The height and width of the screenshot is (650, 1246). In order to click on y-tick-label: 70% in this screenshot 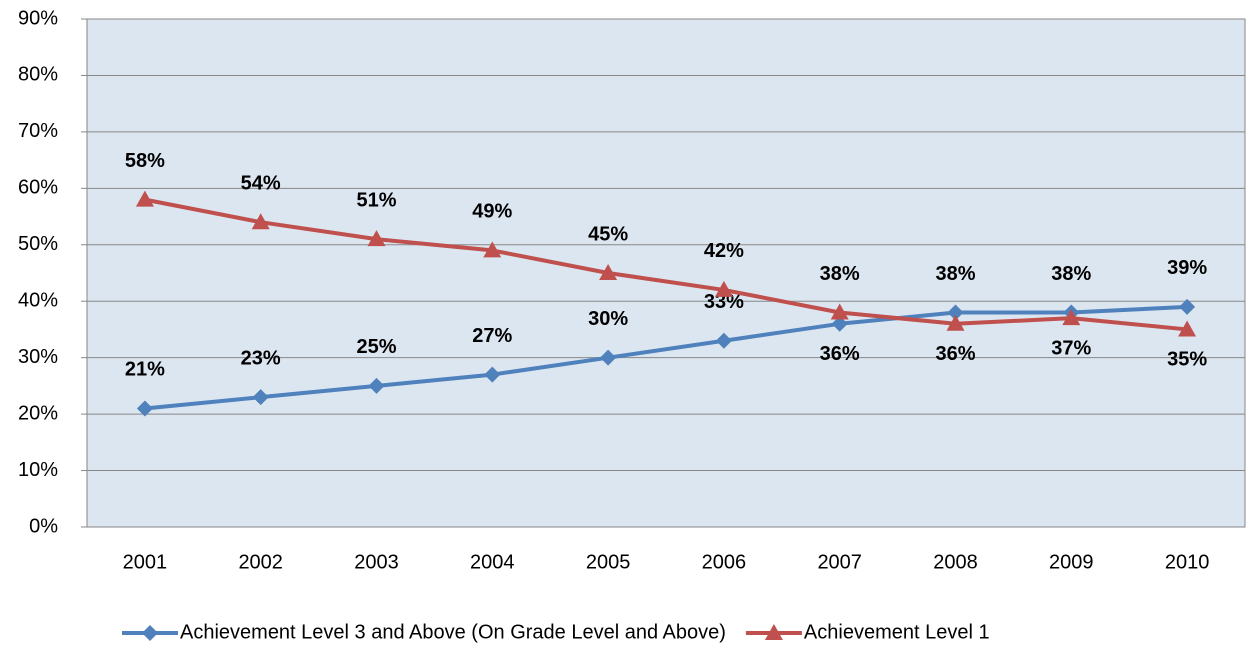, I will do `click(38, 131)`.